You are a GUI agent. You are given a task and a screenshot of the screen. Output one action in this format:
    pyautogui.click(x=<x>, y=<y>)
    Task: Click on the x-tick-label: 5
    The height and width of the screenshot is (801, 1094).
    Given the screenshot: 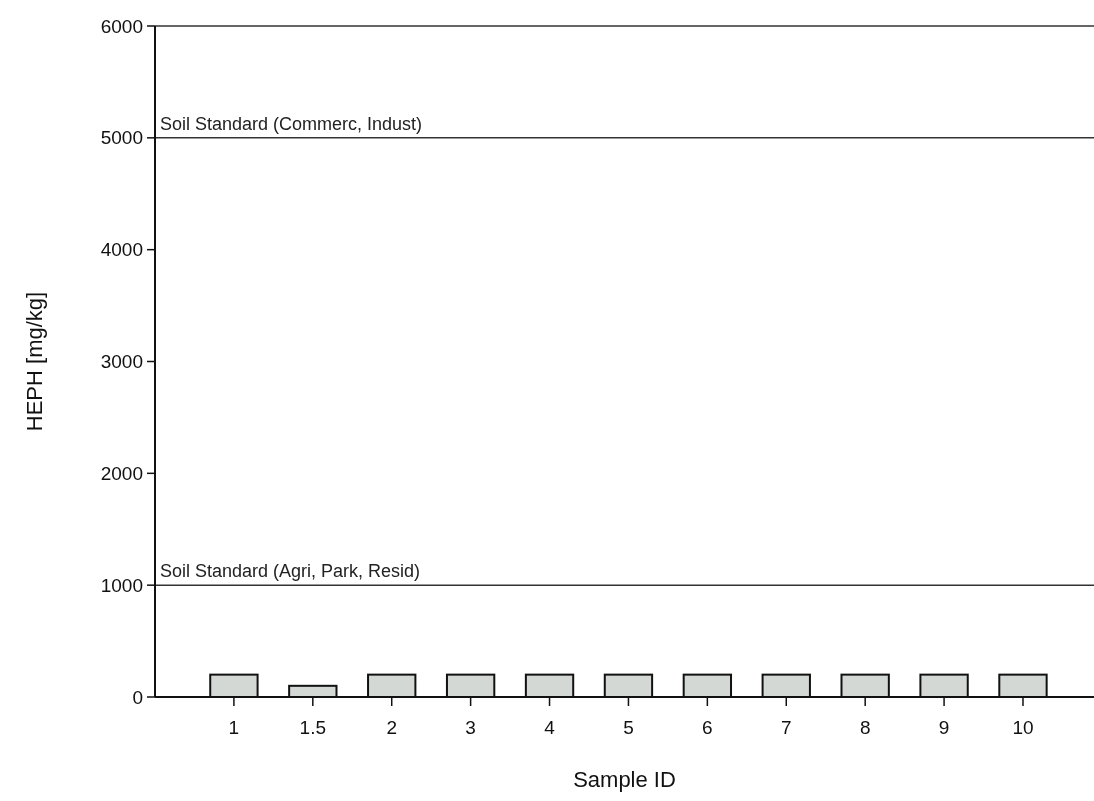 What is the action you would take?
    pyautogui.click(x=628, y=727)
    